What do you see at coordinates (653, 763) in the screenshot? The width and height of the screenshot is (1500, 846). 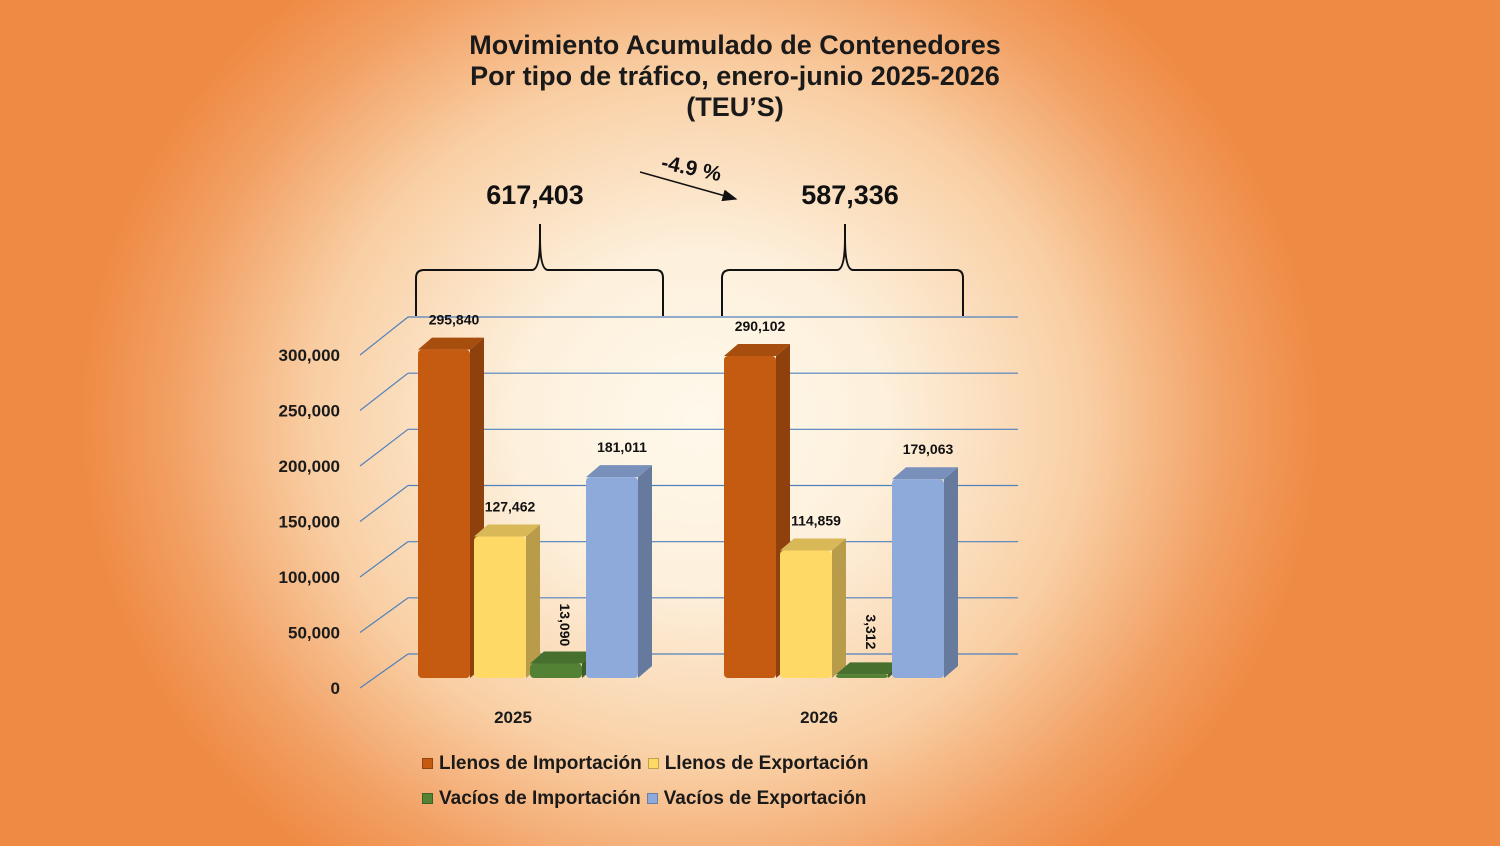 I see `legend-swatch-llenos-exportacion` at bounding box center [653, 763].